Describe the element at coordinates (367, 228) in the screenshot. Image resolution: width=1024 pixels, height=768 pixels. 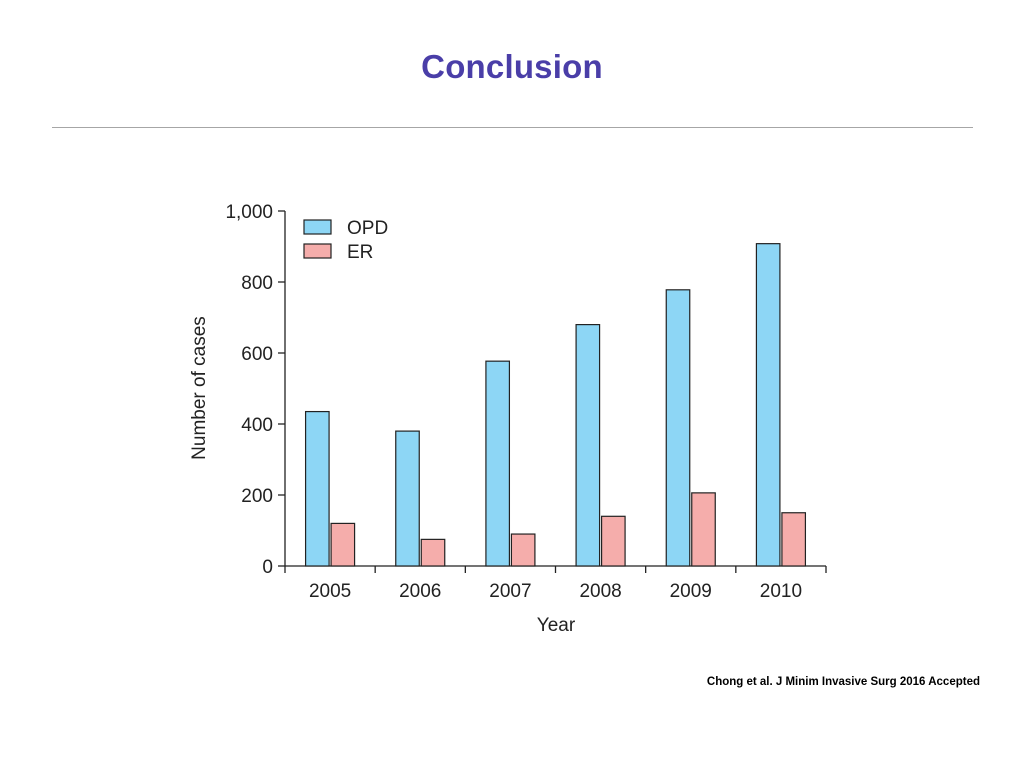
I see `legend-label-opd: OPD` at that location.